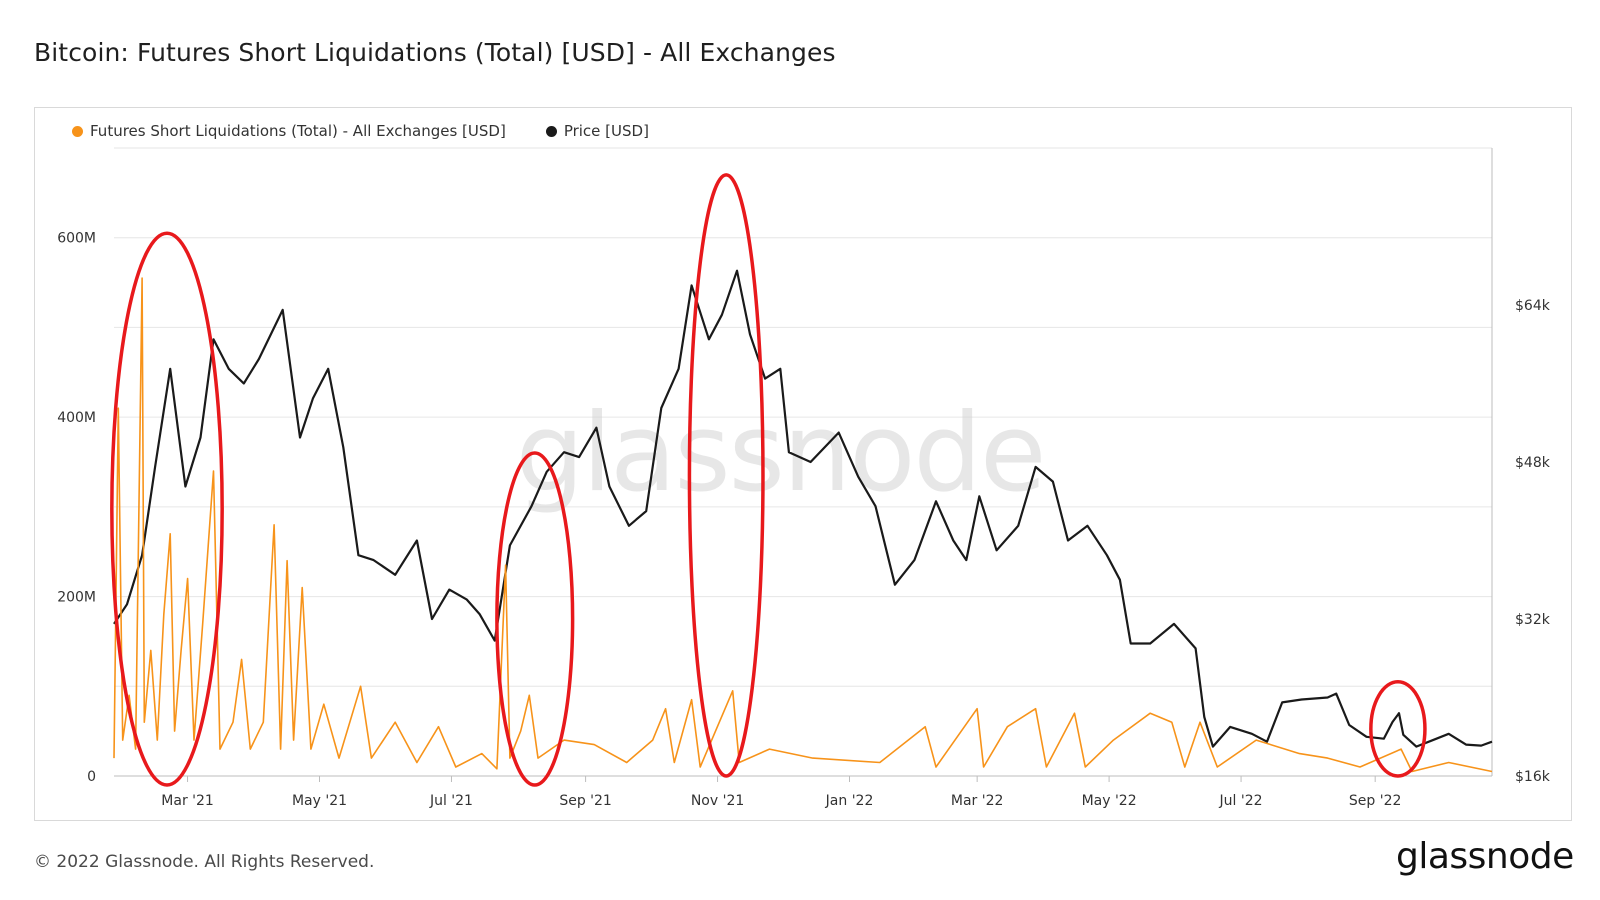  What do you see at coordinates (76, 239) in the screenshot?
I see `y-left-tick-label: 600M` at bounding box center [76, 239].